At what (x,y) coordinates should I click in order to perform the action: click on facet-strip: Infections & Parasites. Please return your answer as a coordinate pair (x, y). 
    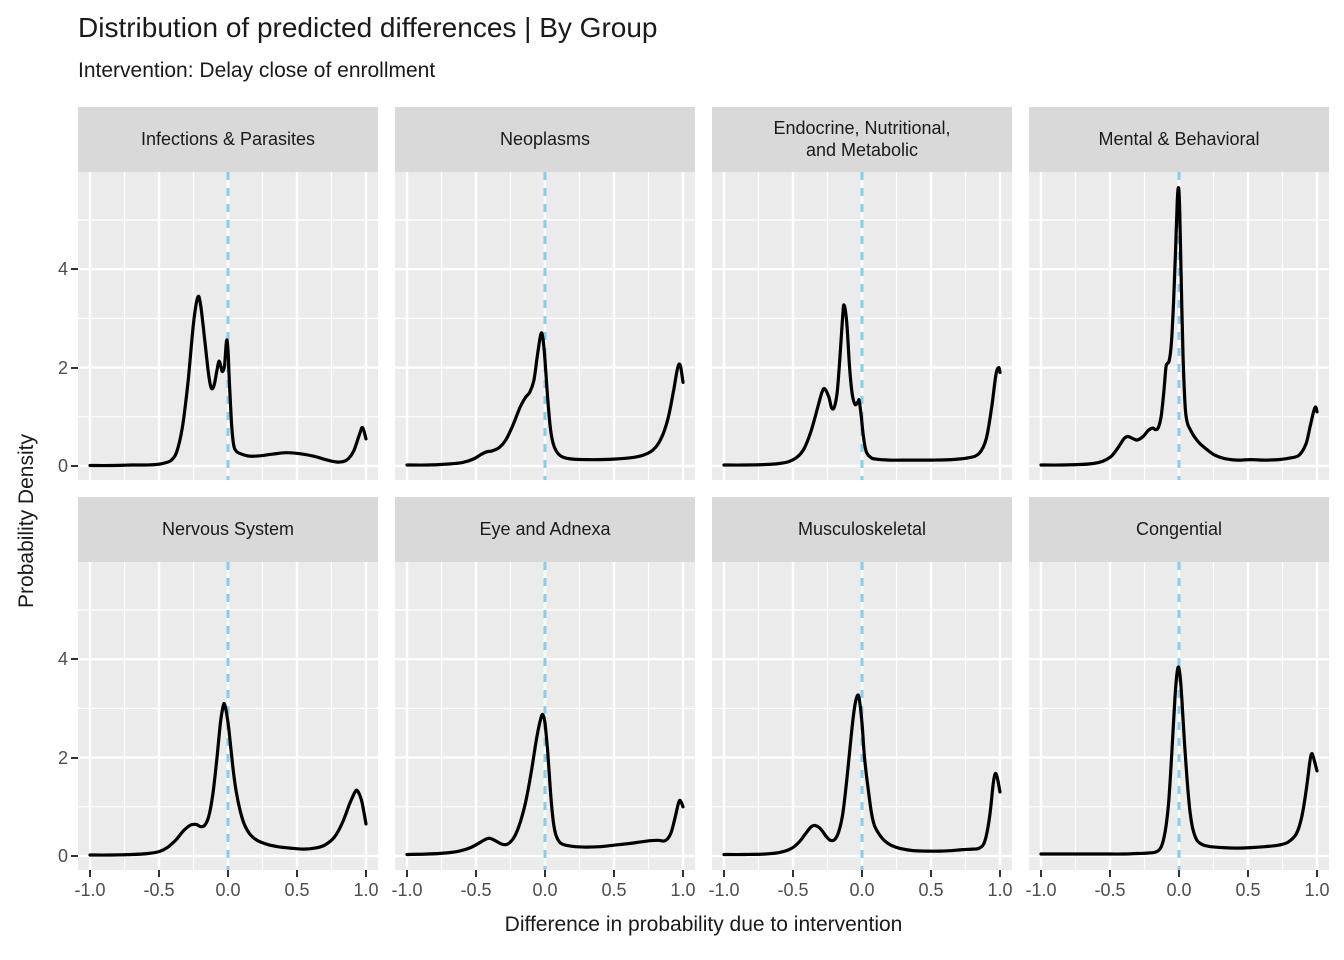
    Looking at the image, I should click on (228, 139).